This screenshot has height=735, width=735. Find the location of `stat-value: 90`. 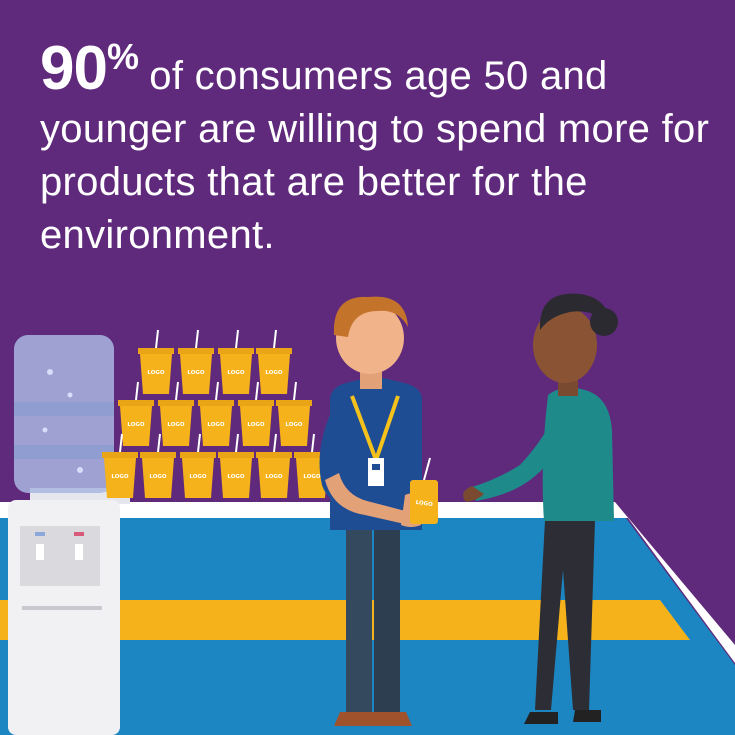

stat-value: 90 is located at coordinates (74, 68).